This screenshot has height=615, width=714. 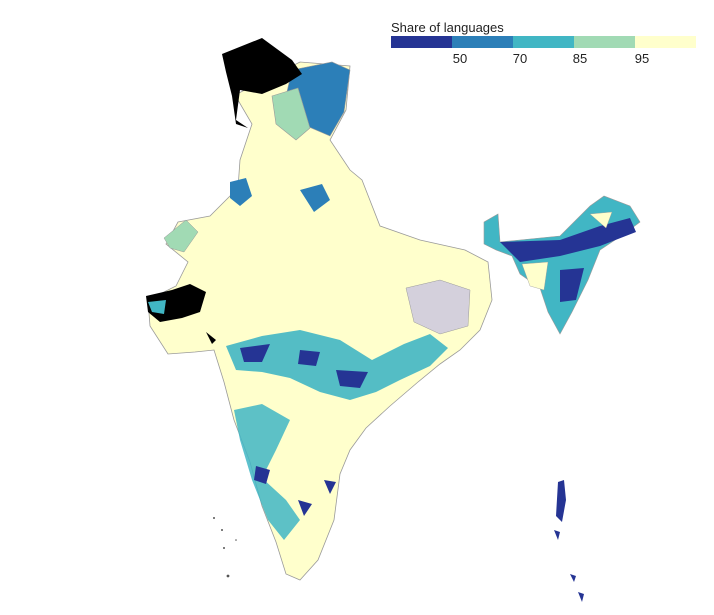 What do you see at coordinates (181, 314) in the screenshot?
I see `nodata-west` at bounding box center [181, 314].